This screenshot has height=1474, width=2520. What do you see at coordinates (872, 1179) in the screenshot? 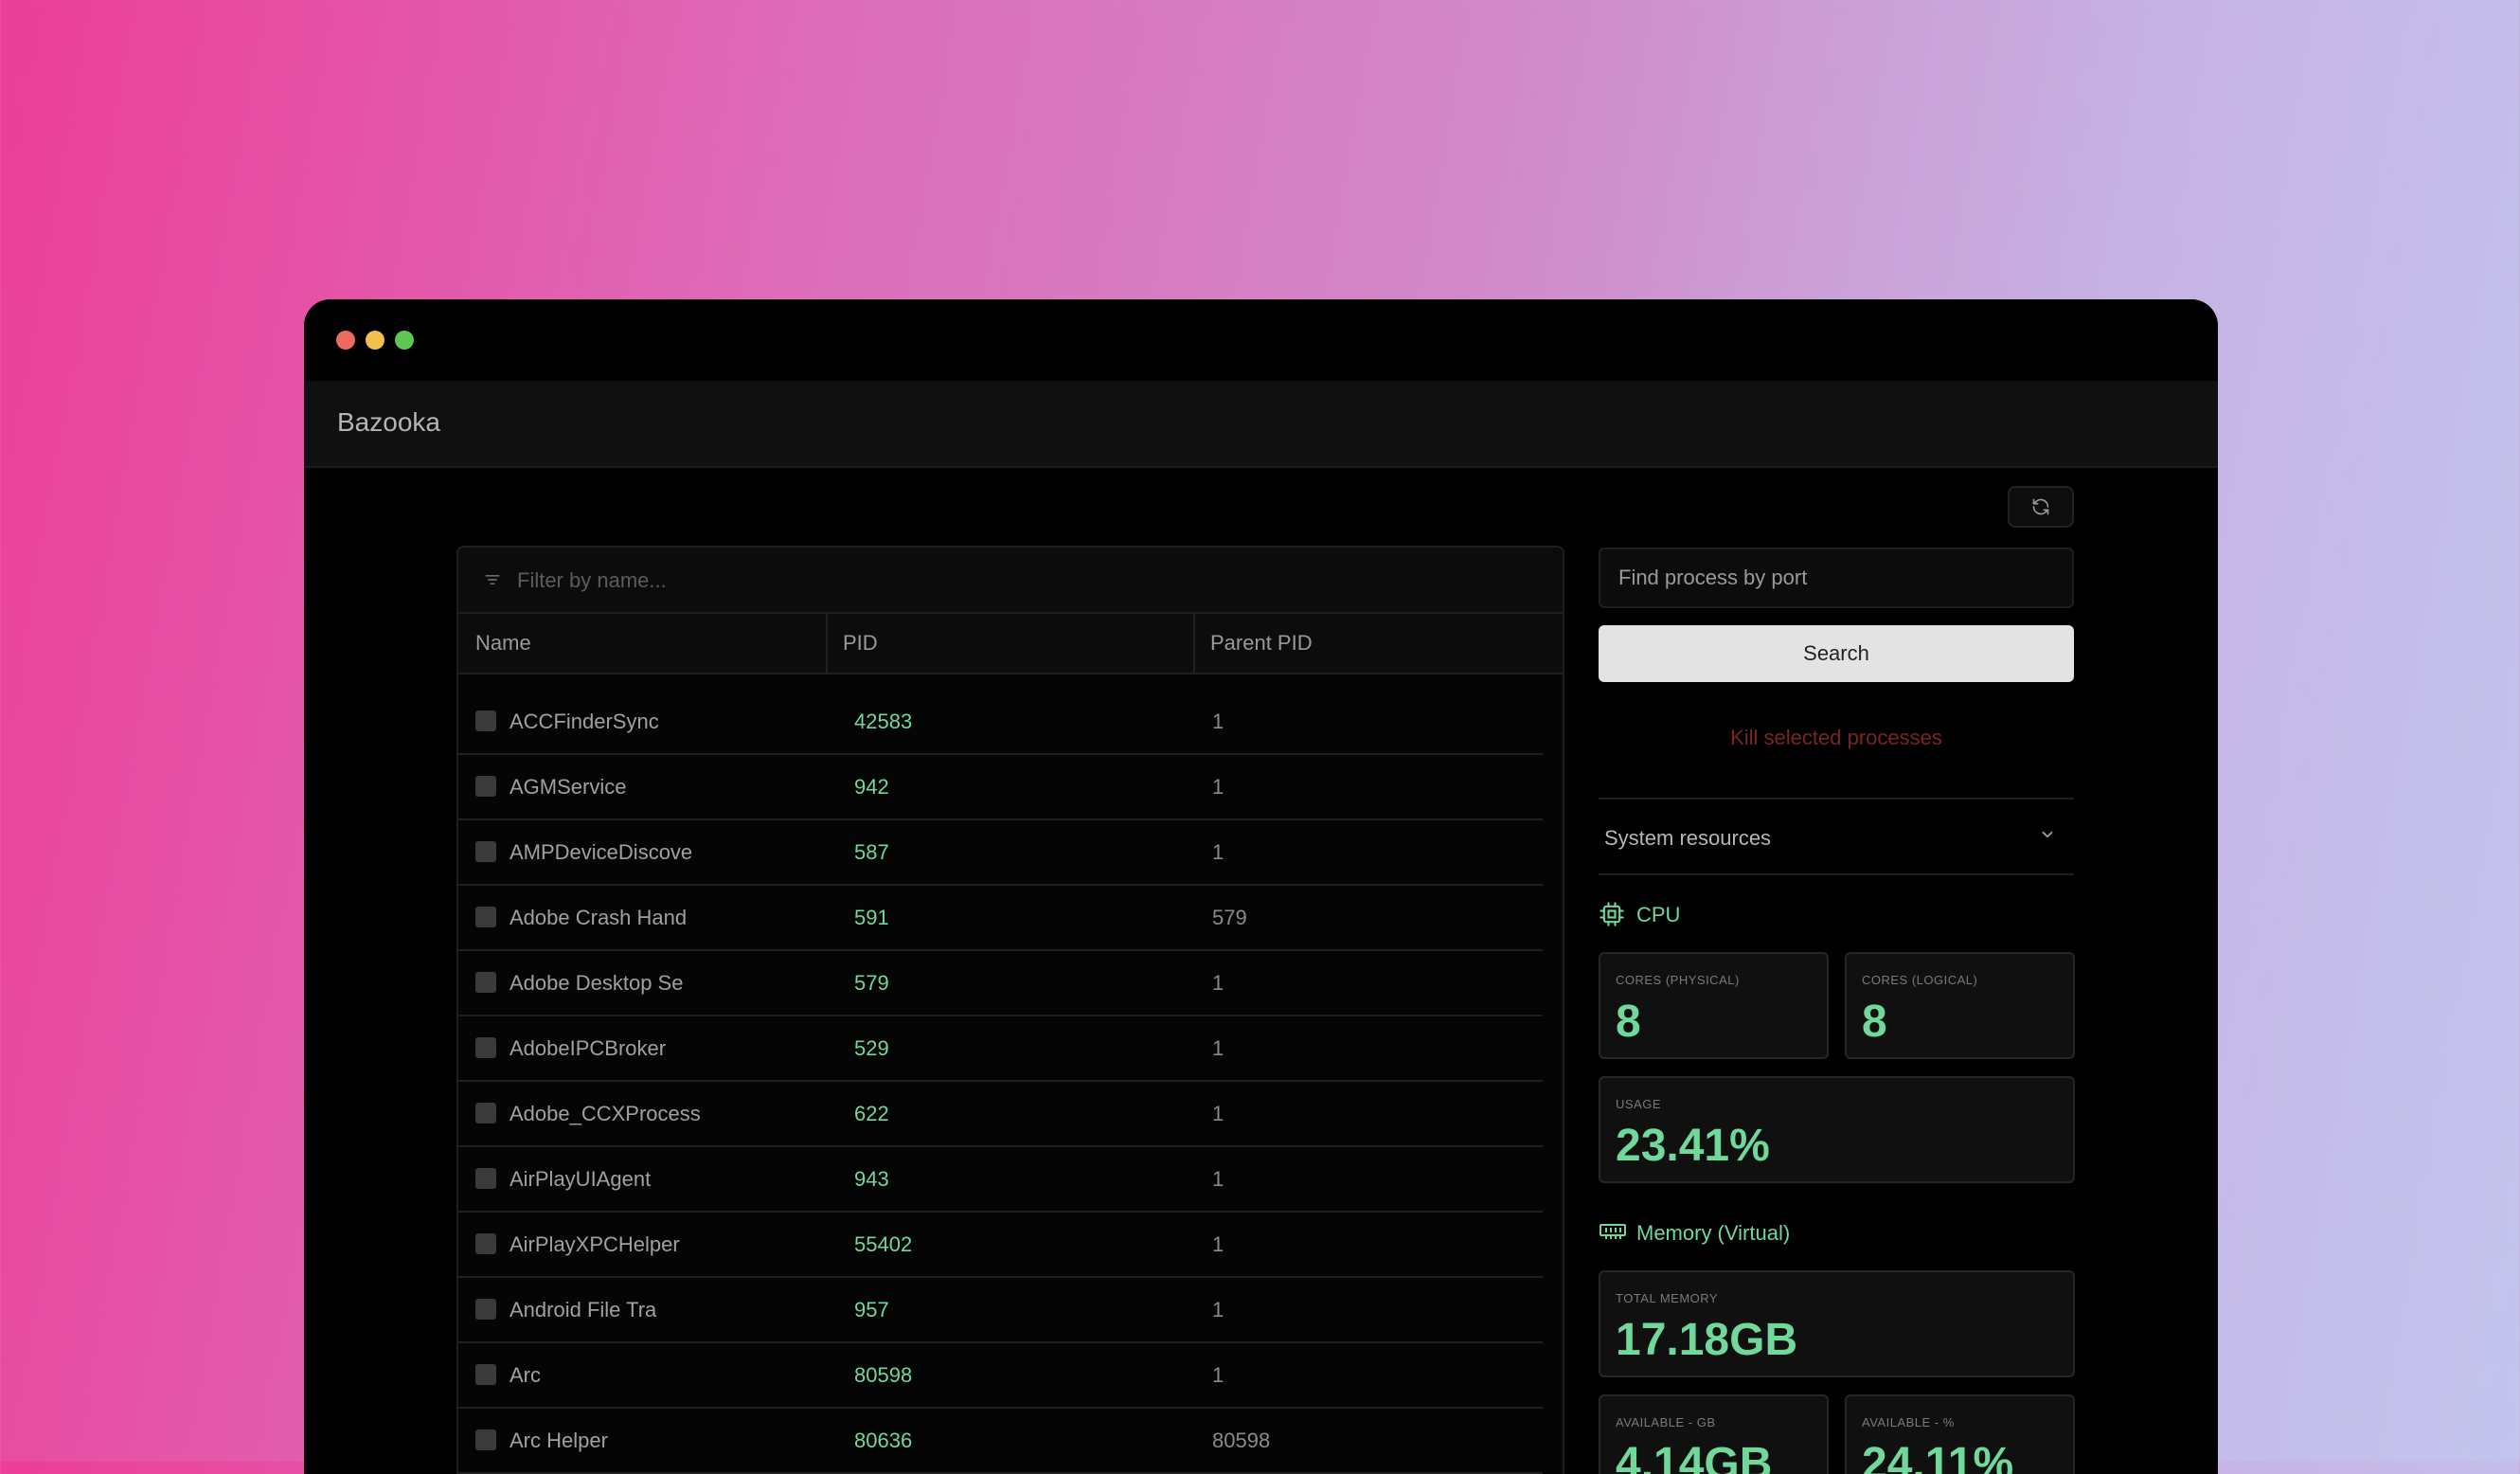
I see `process-pid: 943` at bounding box center [872, 1179].